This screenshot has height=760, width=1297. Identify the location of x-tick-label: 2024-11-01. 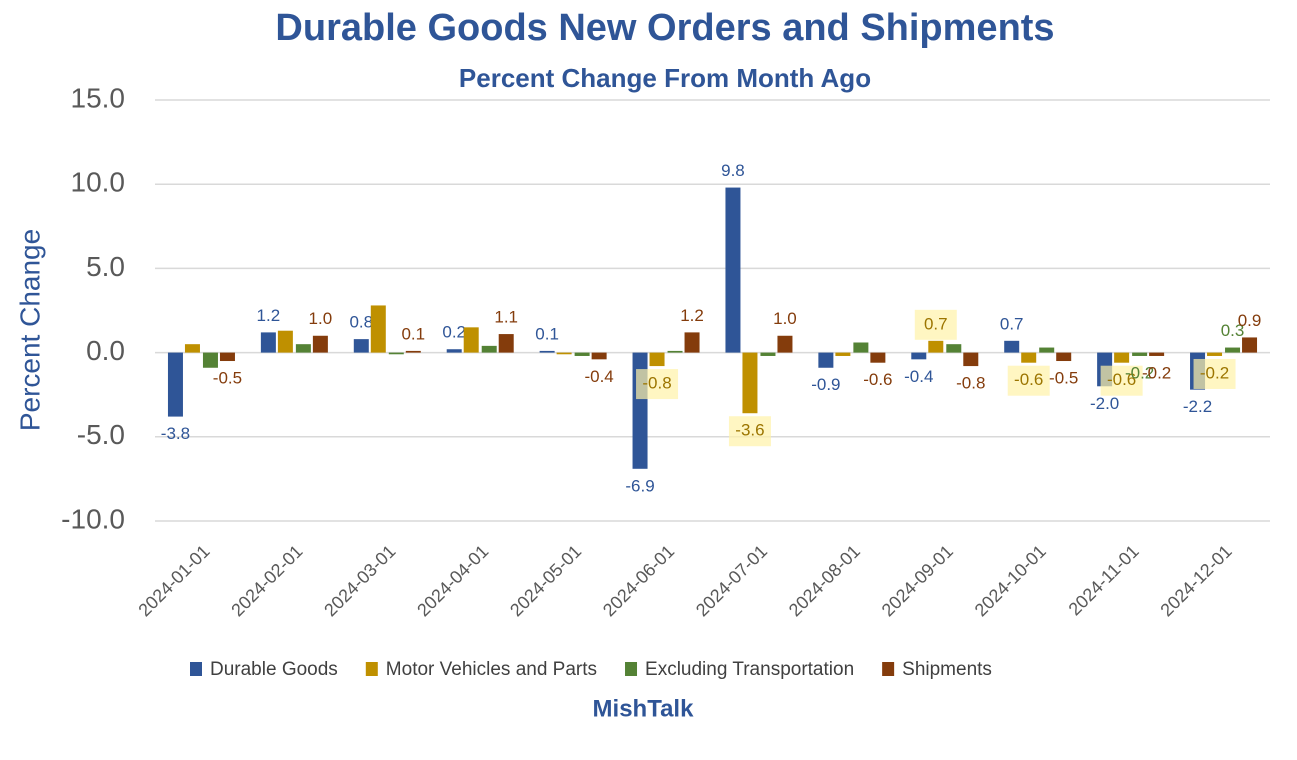
(1104, 580).